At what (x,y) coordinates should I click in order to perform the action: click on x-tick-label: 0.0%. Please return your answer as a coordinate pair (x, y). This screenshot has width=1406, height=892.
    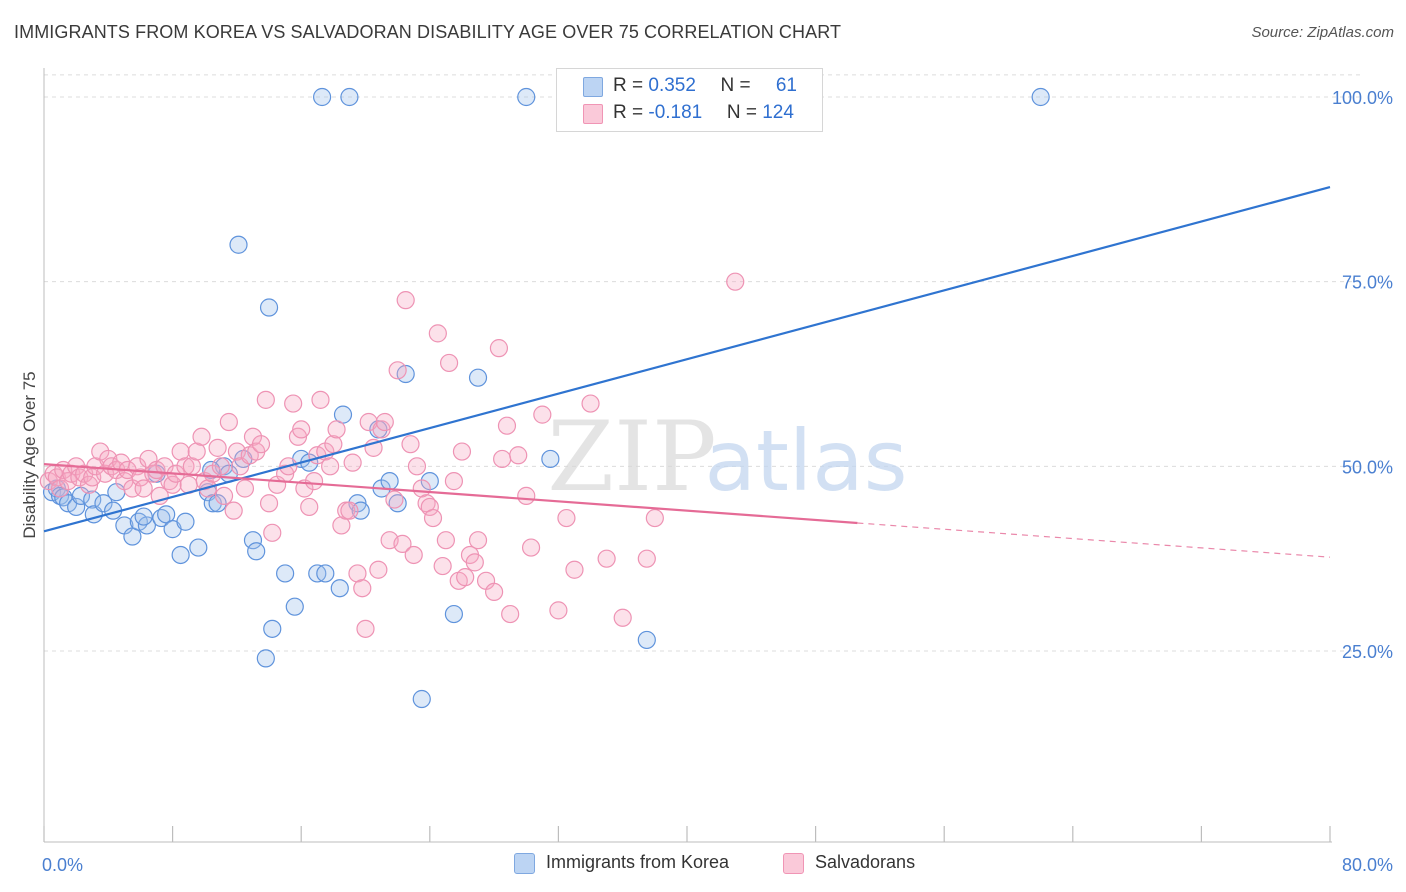
    Looking at the image, I should click on (62, 865).